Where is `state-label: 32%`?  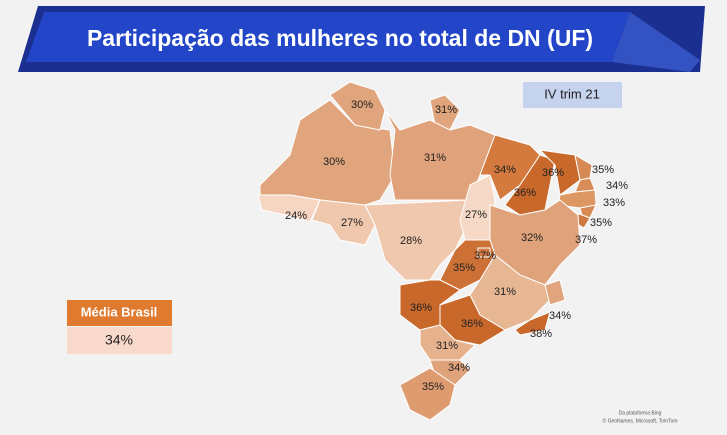 state-label: 32% is located at coordinates (532, 238).